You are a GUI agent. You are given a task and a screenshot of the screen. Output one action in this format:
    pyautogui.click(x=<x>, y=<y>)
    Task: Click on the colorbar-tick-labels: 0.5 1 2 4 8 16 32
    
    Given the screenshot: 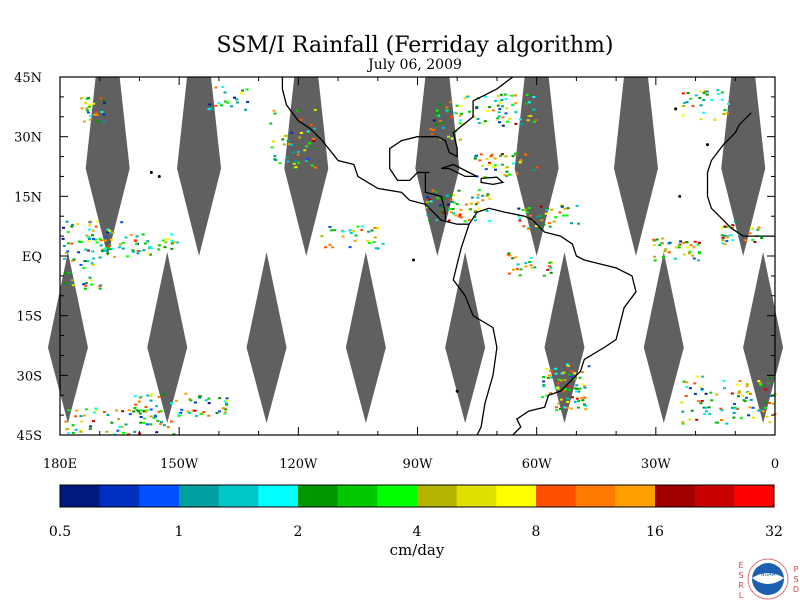 What is the action you would take?
    pyautogui.click(x=416, y=532)
    